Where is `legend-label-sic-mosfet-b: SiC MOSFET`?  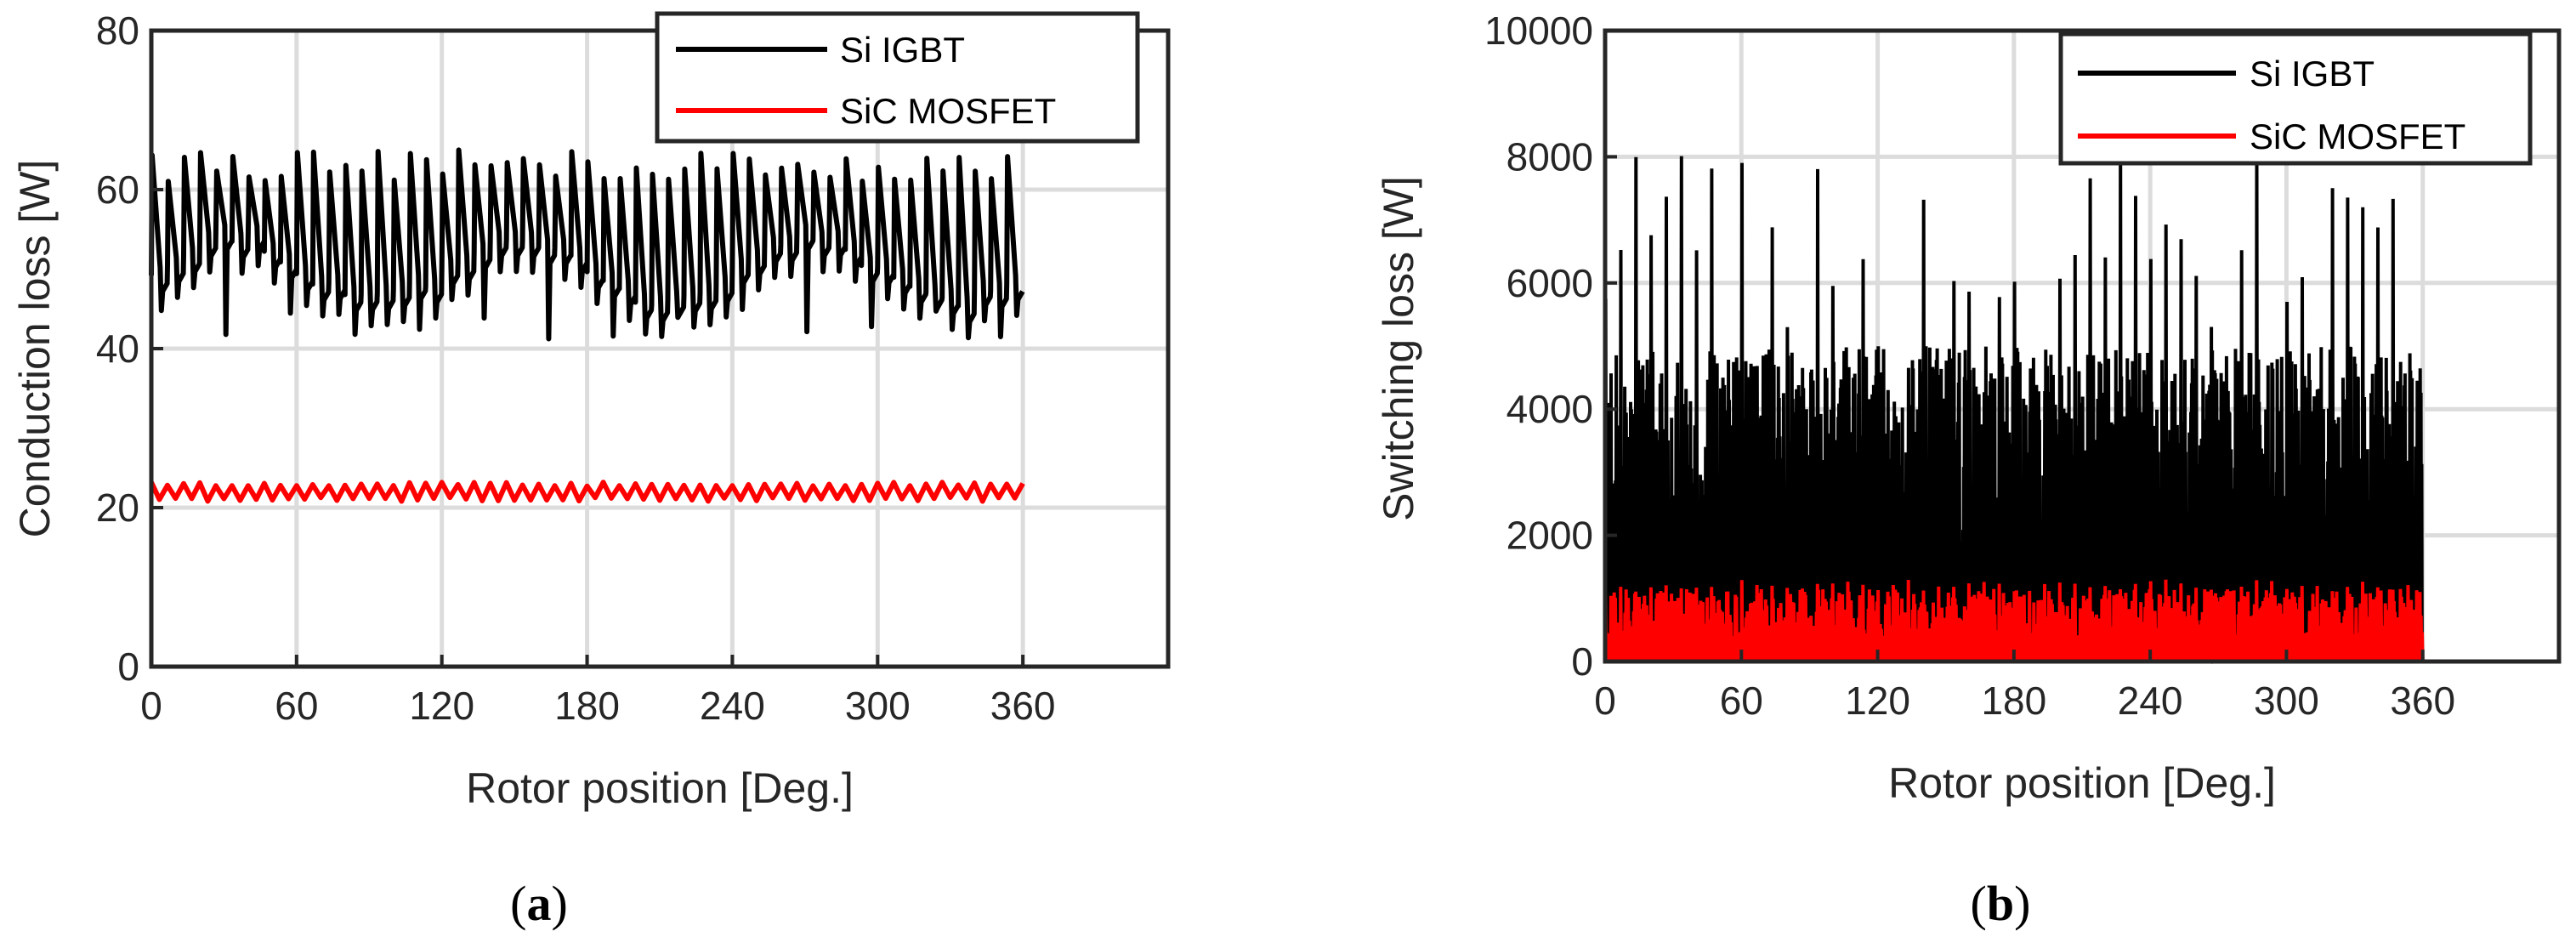 legend-label-sic-mosfet-b: SiC MOSFET is located at coordinates (2358, 136).